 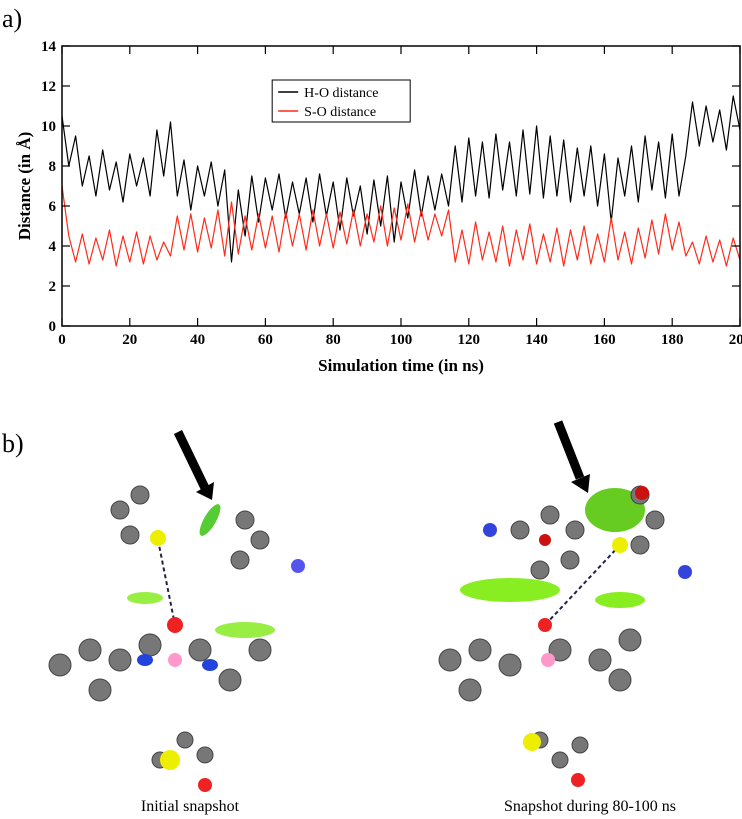 What do you see at coordinates (341, 93) in the screenshot?
I see `legend-label: H-O distance` at bounding box center [341, 93].